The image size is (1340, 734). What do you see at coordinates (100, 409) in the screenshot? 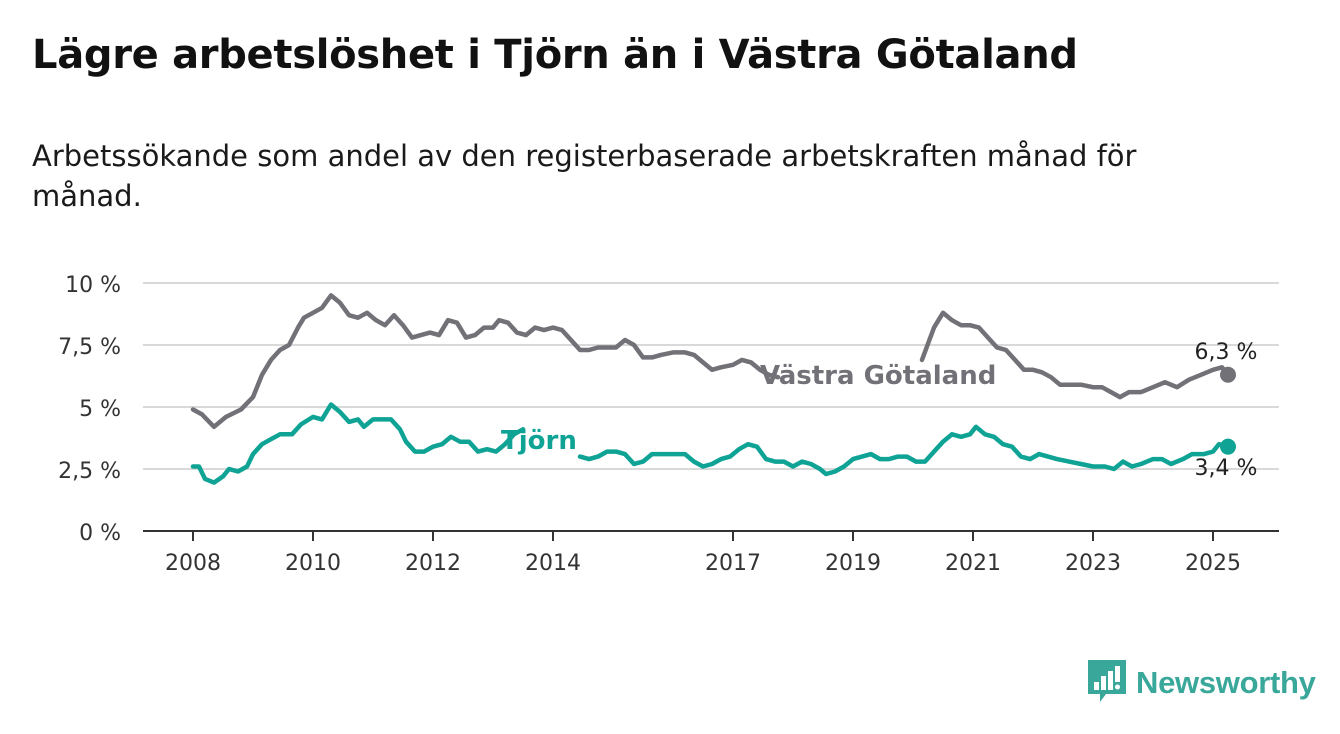
I see `y-tick-label: 5 %` at bounding box center [100, 409].